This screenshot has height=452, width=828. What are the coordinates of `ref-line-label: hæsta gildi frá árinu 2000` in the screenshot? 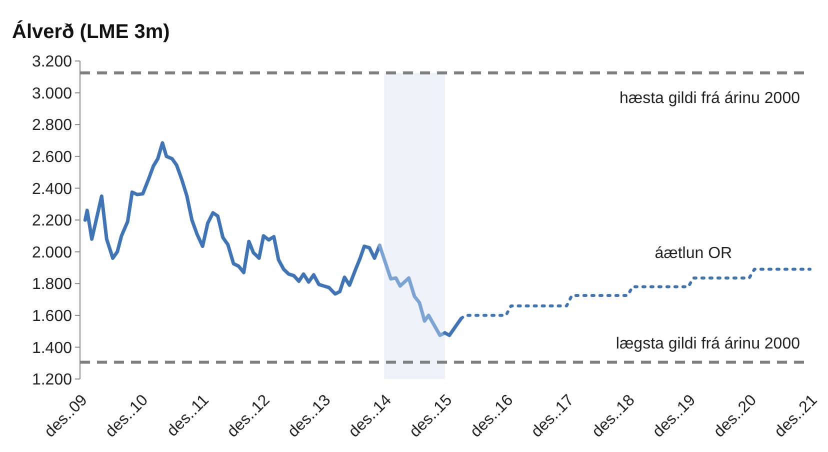 It's located at (709, 98).